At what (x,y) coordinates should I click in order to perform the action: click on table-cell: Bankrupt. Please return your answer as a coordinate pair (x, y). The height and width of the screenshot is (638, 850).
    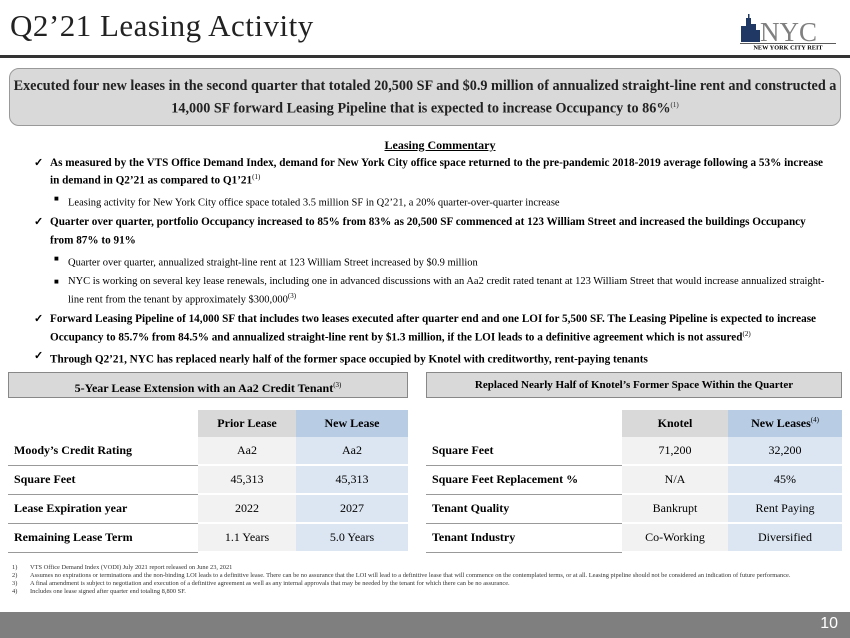
    Looking at the image, I should click on (675, 509).